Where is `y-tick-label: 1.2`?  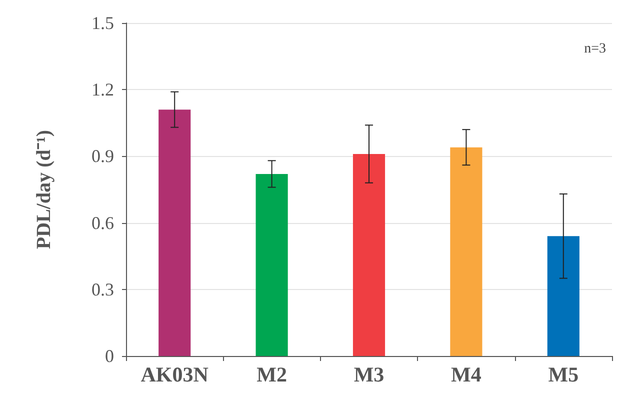
y-tick-label: 1.2 is located at coordinates (103, 90).